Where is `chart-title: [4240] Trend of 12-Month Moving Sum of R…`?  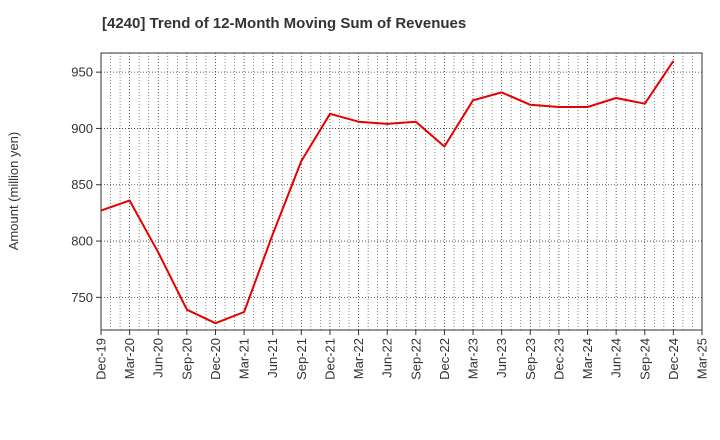
chart-title: [4240] Trend of 12-Month Moving Sum of R… is located at coordinates (284, 23).